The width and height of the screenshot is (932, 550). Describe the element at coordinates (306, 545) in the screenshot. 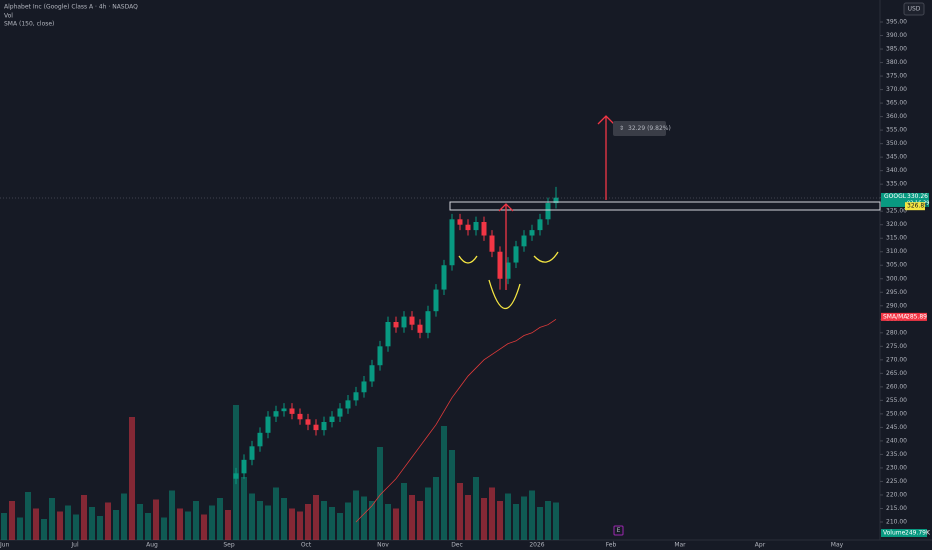

I see `x-tick-label: Oct` at that location.